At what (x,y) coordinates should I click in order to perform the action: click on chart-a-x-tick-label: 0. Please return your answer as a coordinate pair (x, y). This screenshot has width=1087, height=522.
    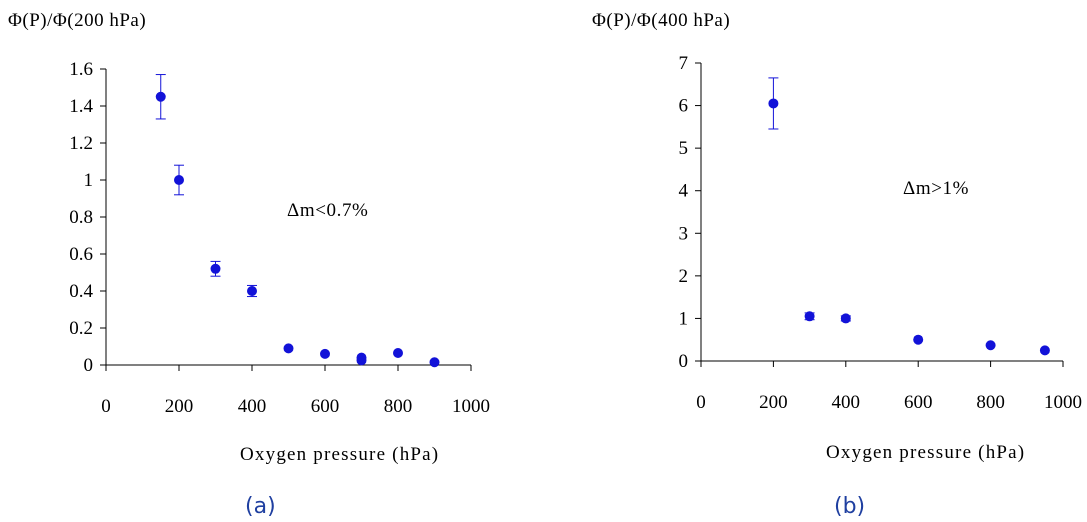
    Looking at the image, I should click on (106, 406).